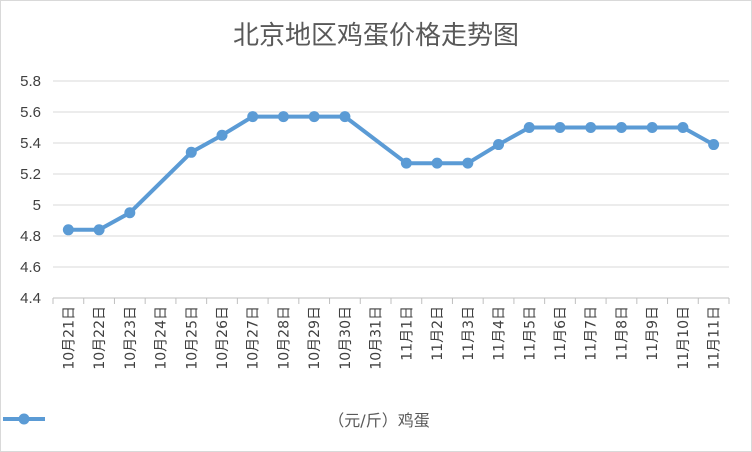 The width and height of the screenshot is (752, 452). I want to click on x-tick-label: 11月1日, so click(407, 333).